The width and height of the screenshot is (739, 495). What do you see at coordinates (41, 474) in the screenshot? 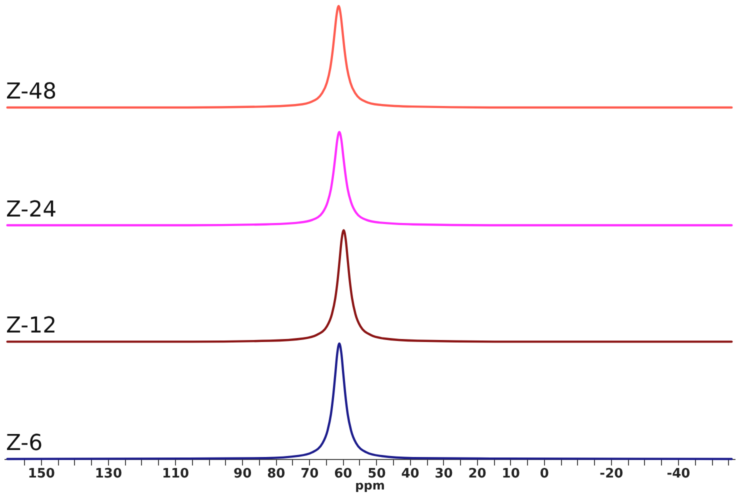
I see `x-tick-label: 150` at bounding box center [41, 474].